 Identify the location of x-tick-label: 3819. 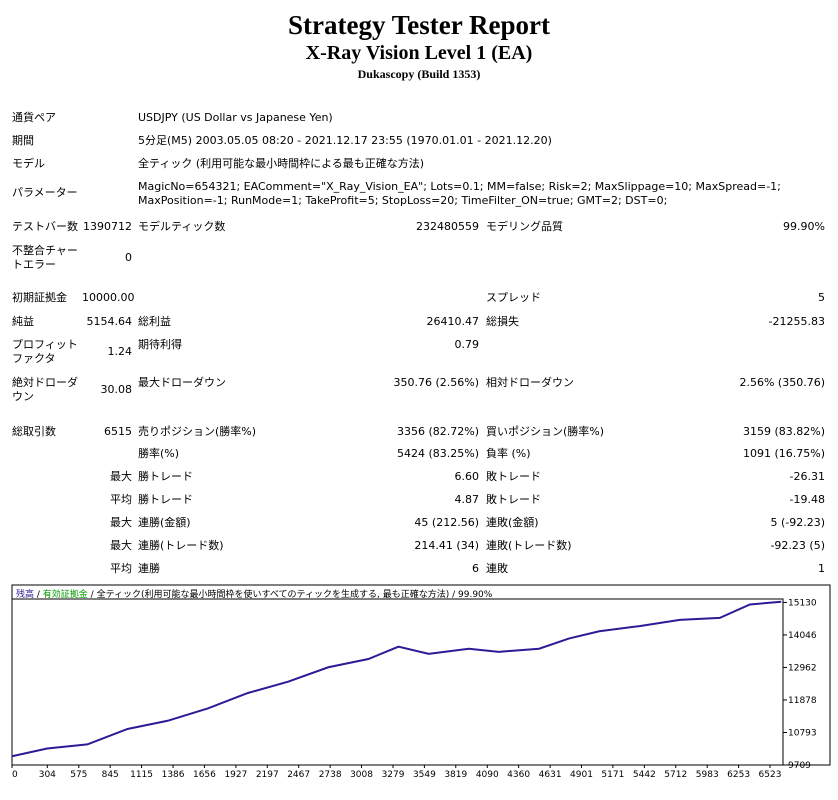
(455, 775).